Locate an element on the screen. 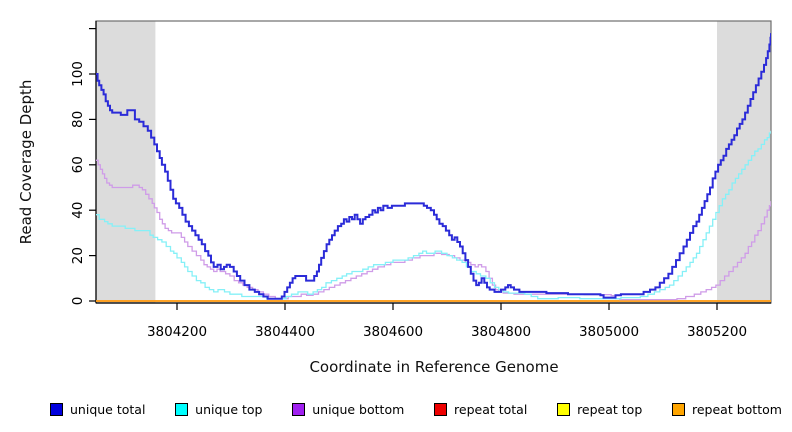 This screenshot has width=792, height=432. legend-label-repeat_top: repeat top is located at coordinates (610, 409).